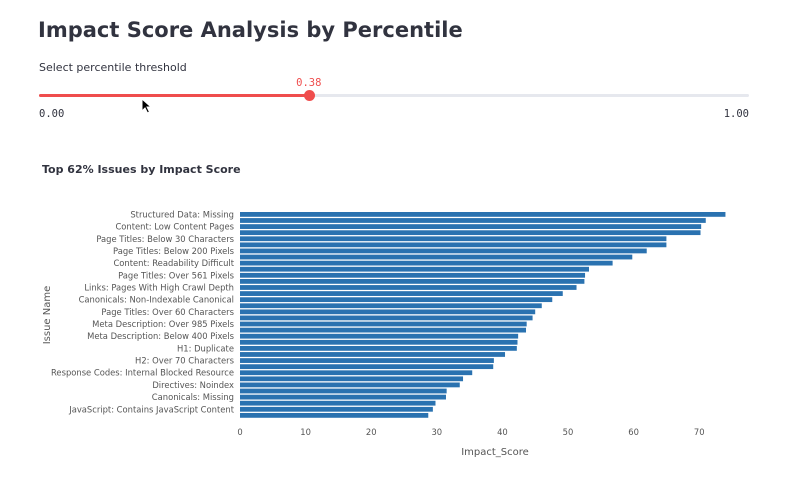 This screenshot has height=500, width=800. What do you see at coordinates (173, 251) in the screenshot?
I see `y-tick-label: Page Titles: Below 200 Pixels` at bounding box center [173, 251].